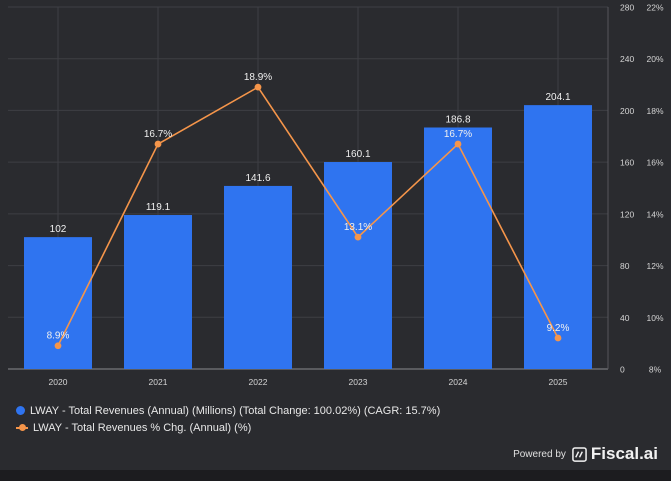 This screenshot has height=481, width=671. What do you see at coordinates (624, 453) in the screenshot?
I see `brand-name: Fiscal.ai` at bounding box center [624, 453].